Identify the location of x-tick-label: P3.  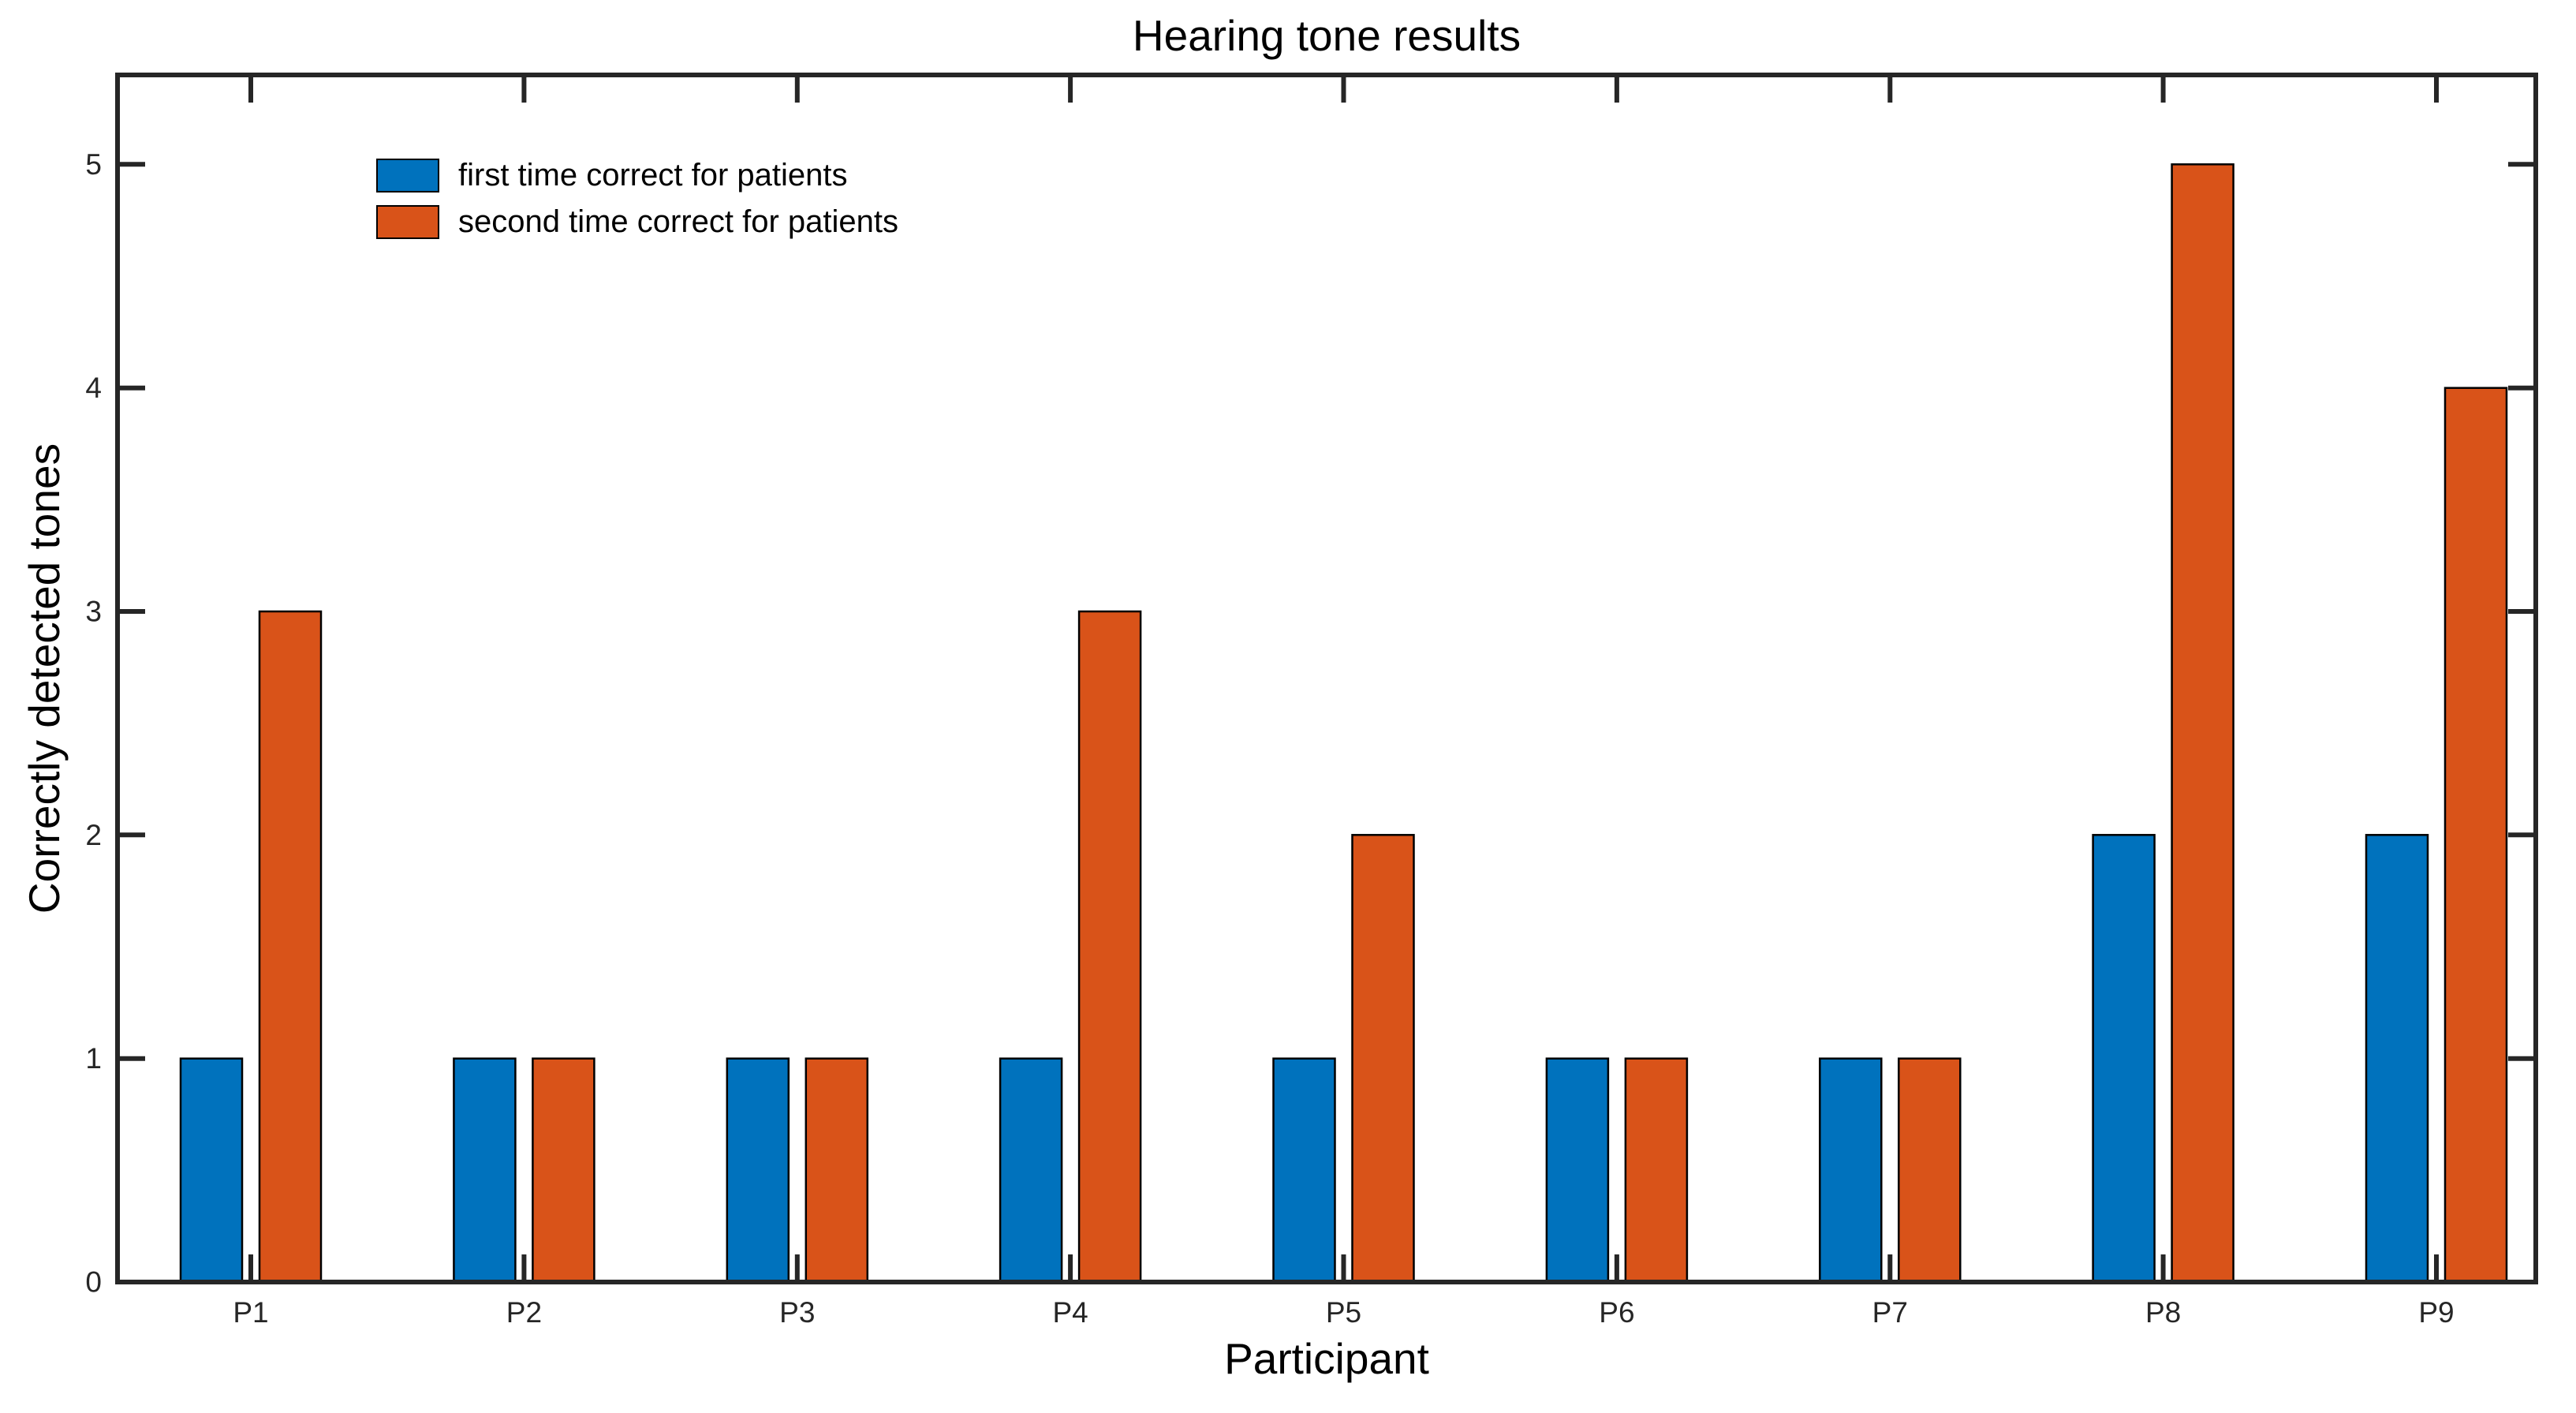
(797, 1312).